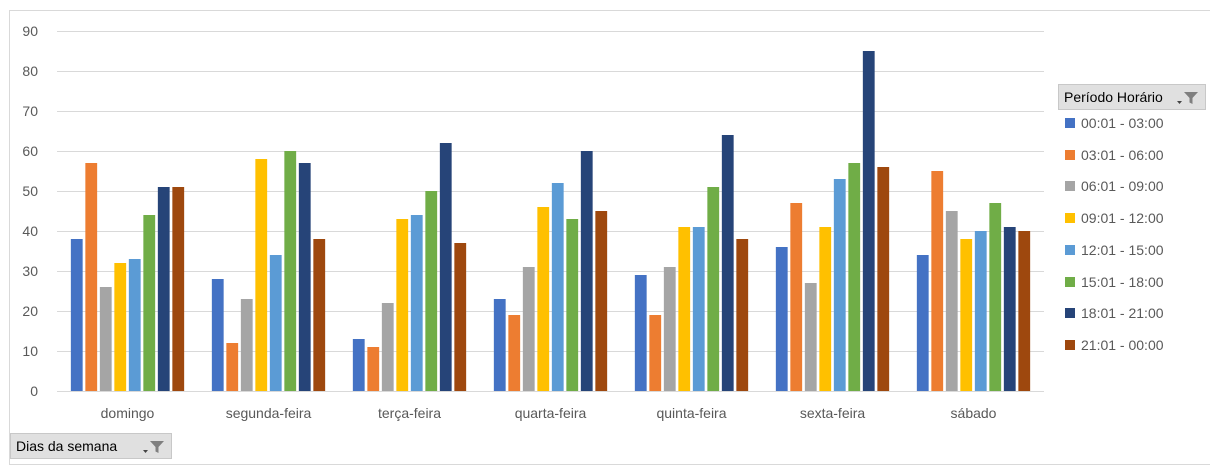 Image resolution: width=1211 pixels, height=466 pixels. What do you see at coordinates (30, 311) in the screenshot?
I see `y-tick-label: 20` at bounding box center [30, 311].